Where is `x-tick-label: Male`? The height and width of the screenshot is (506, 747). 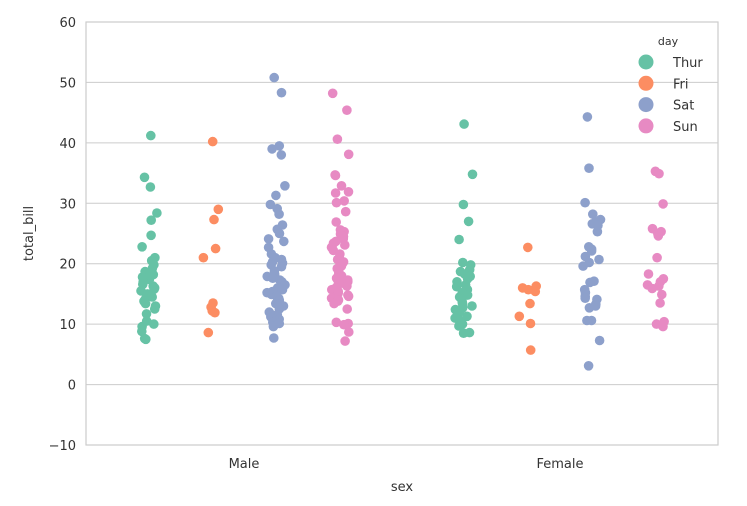 x-tick-label: Male is located at coordinates (244, 464).